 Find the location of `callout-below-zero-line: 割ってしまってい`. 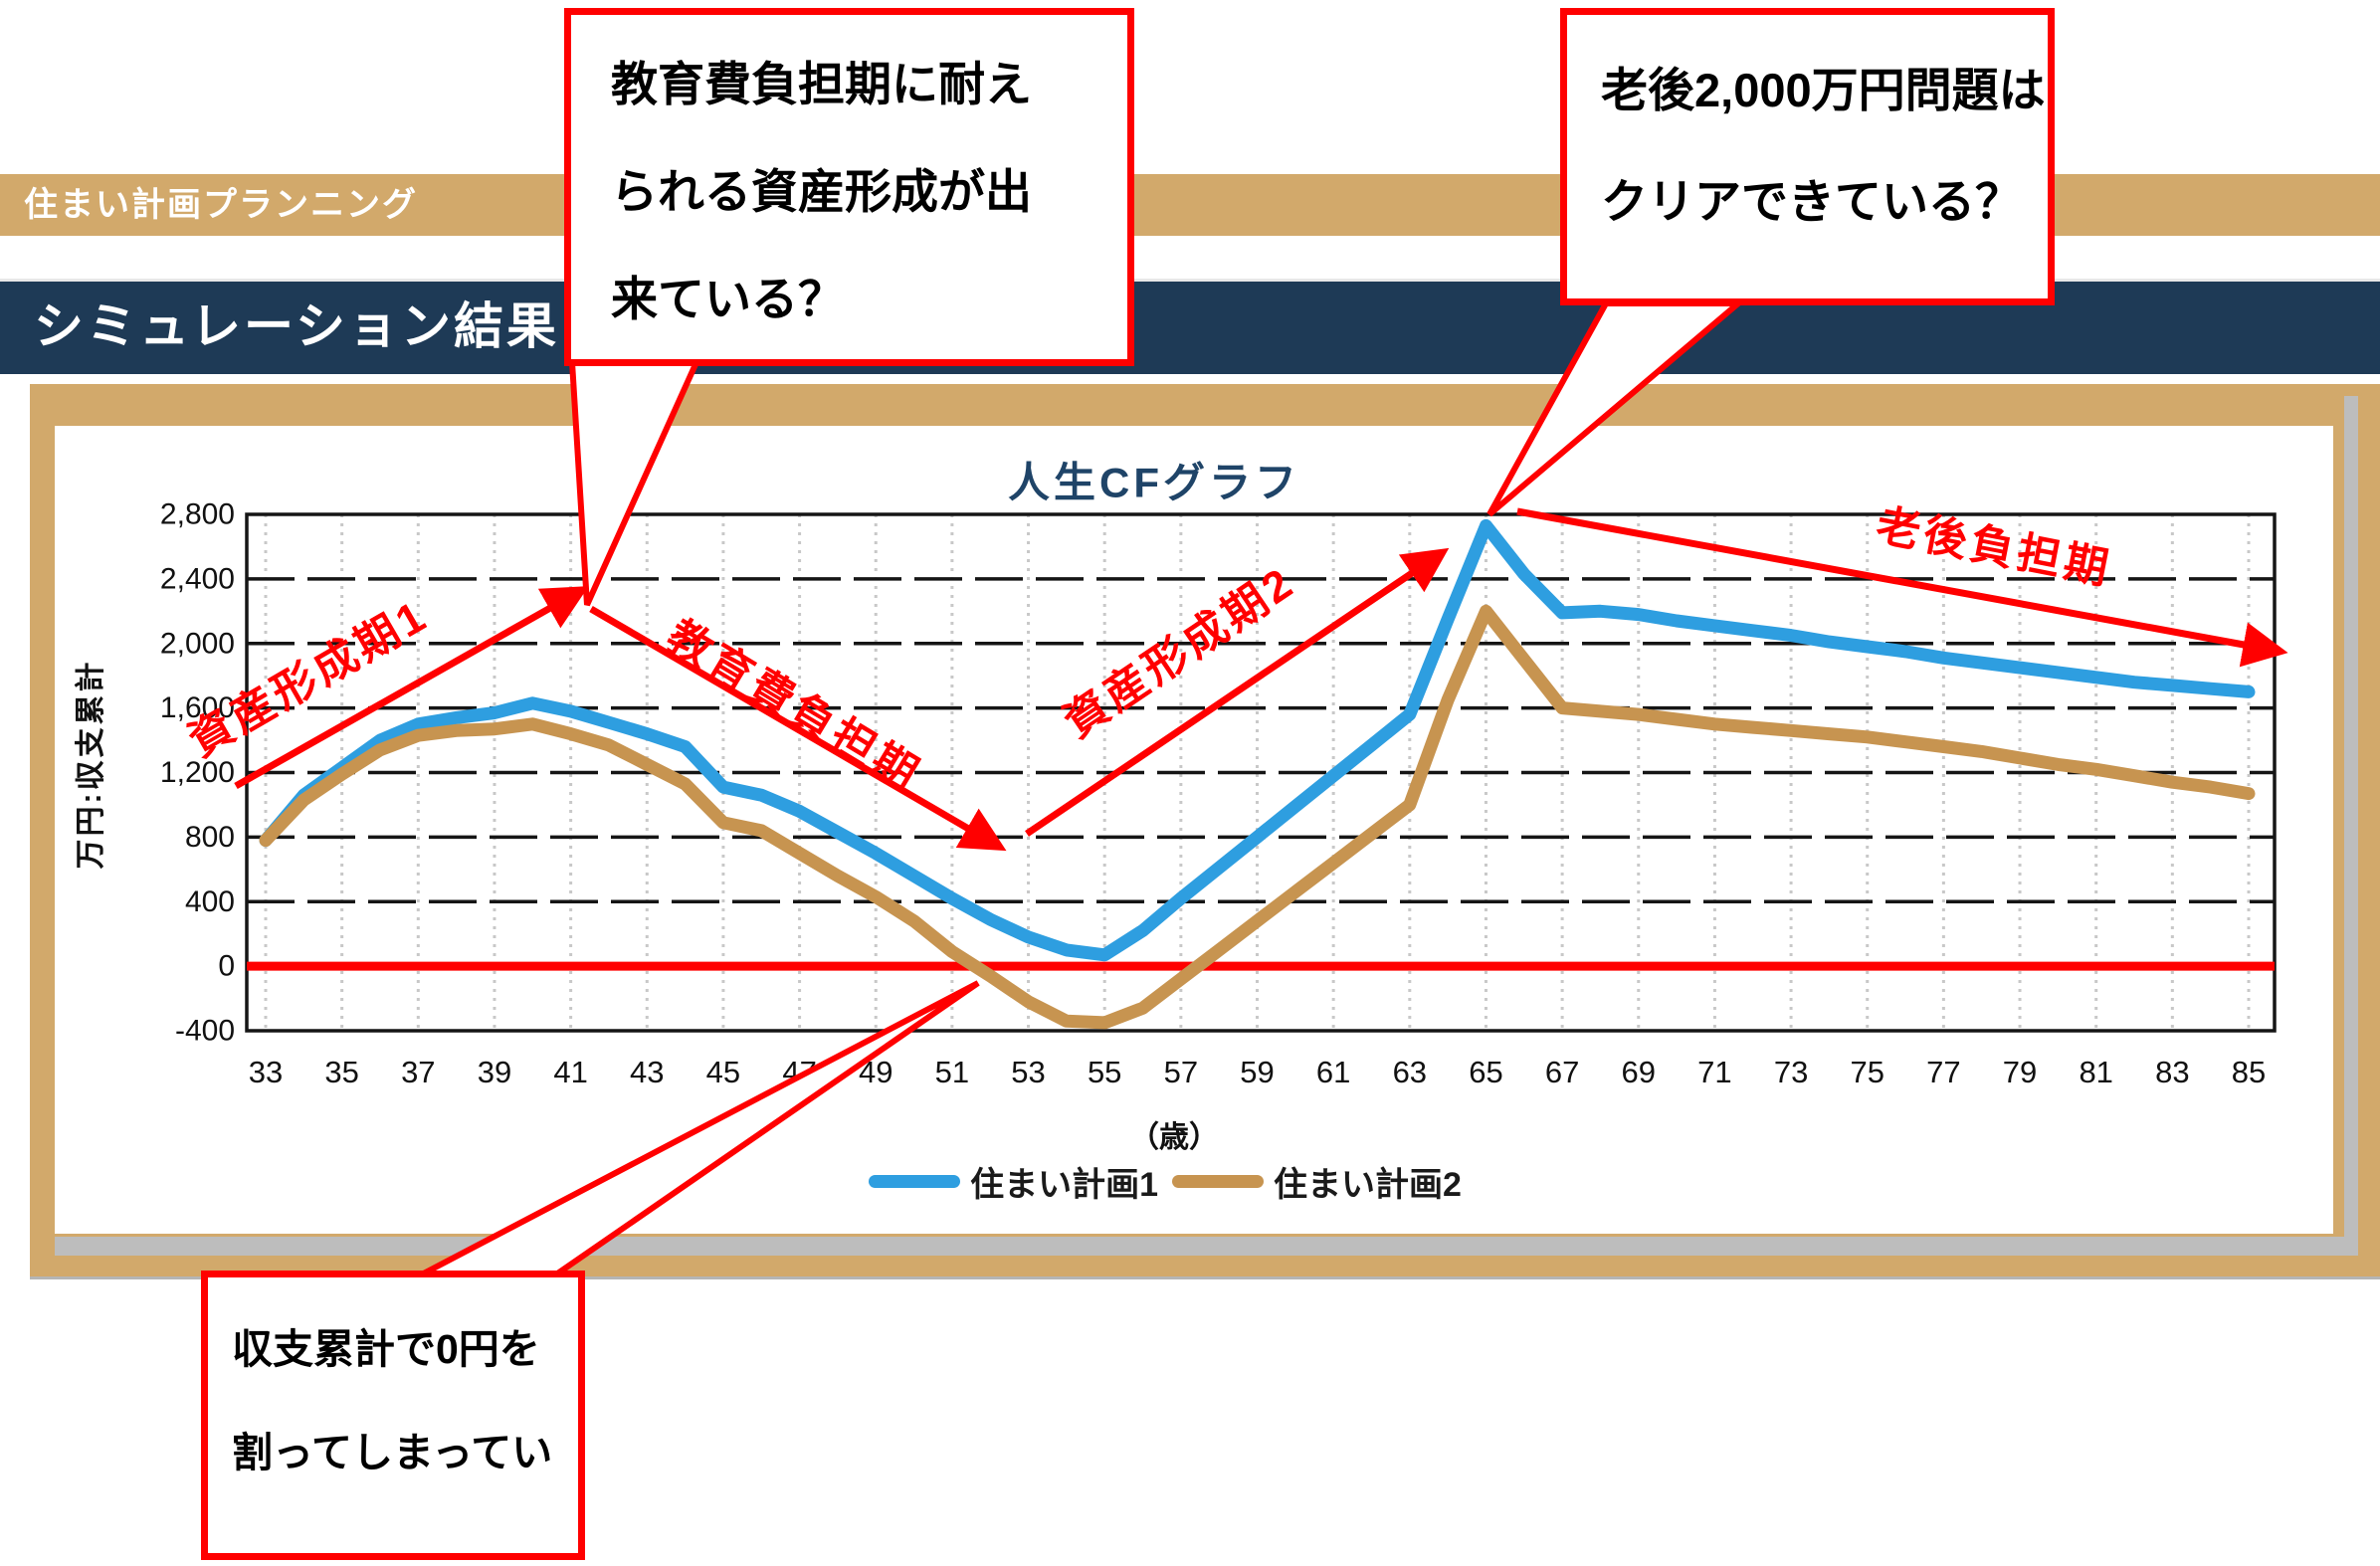

callout-below-zero-line: 割ってしまってい is located at coordinates (392, 1452).